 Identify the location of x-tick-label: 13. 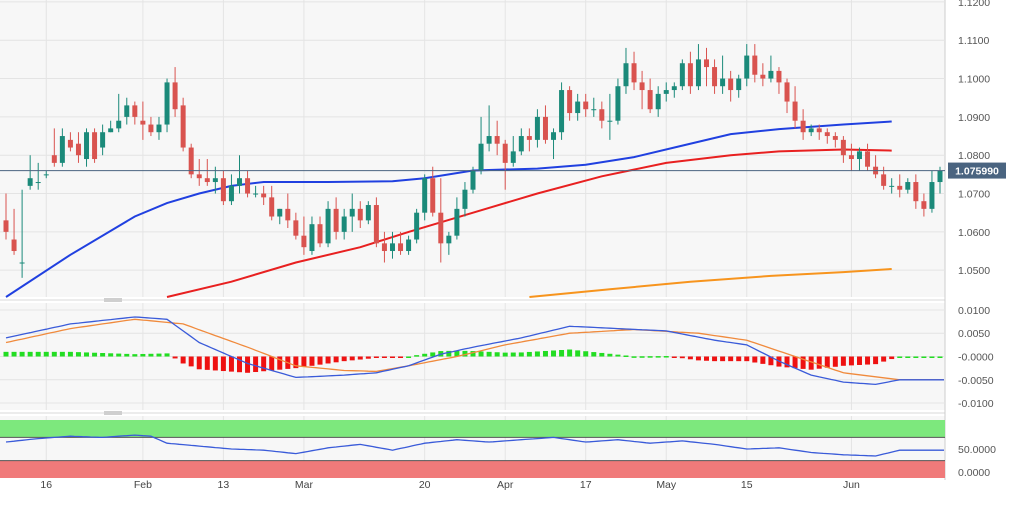
(224, 485).